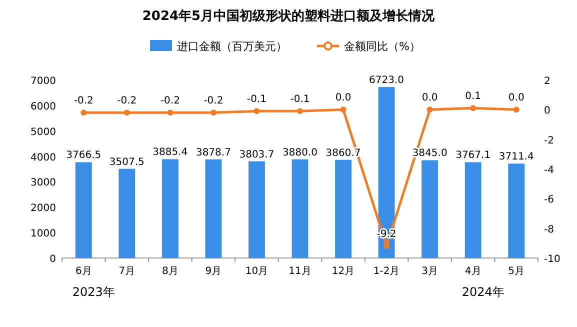 Image resolution: width=577 pixels, height=327 pixels. Describe the element at coordinates (213, 271) in the screenshot. I see `x-tick-label: 9月` at that location.